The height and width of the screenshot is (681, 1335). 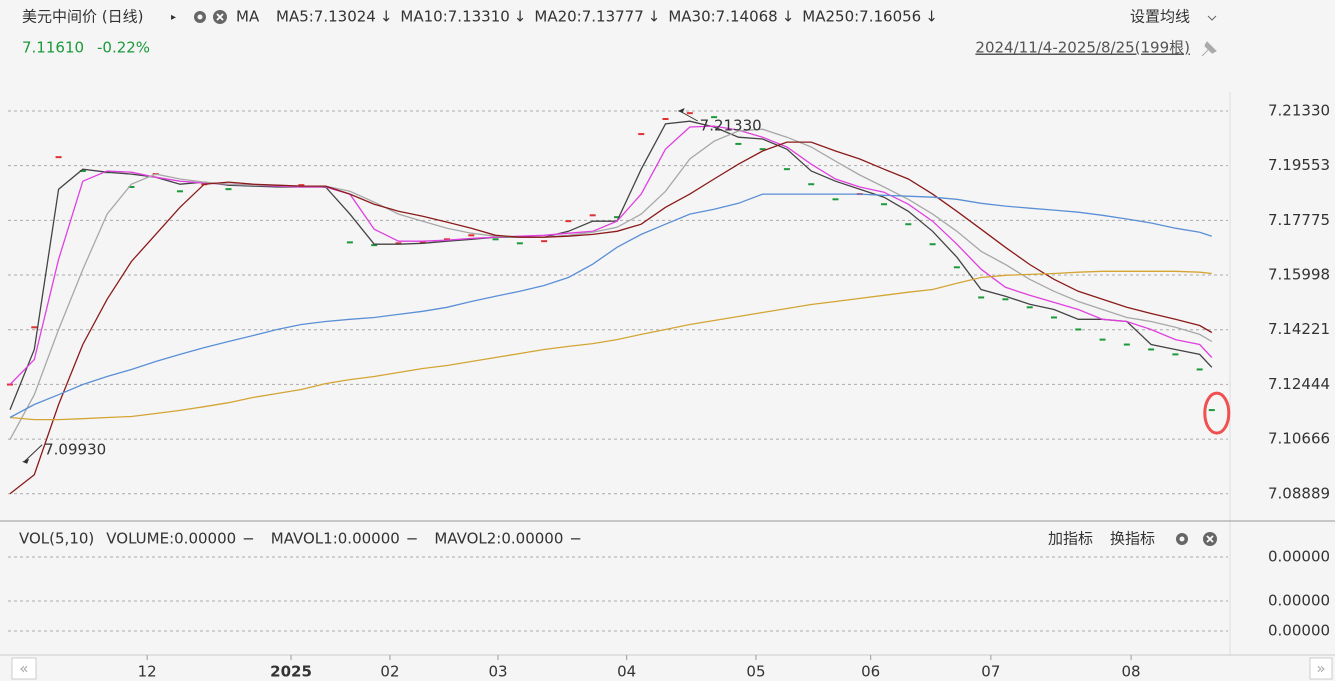 I want to click on scroll-left: «, so click(x=24, y=668).